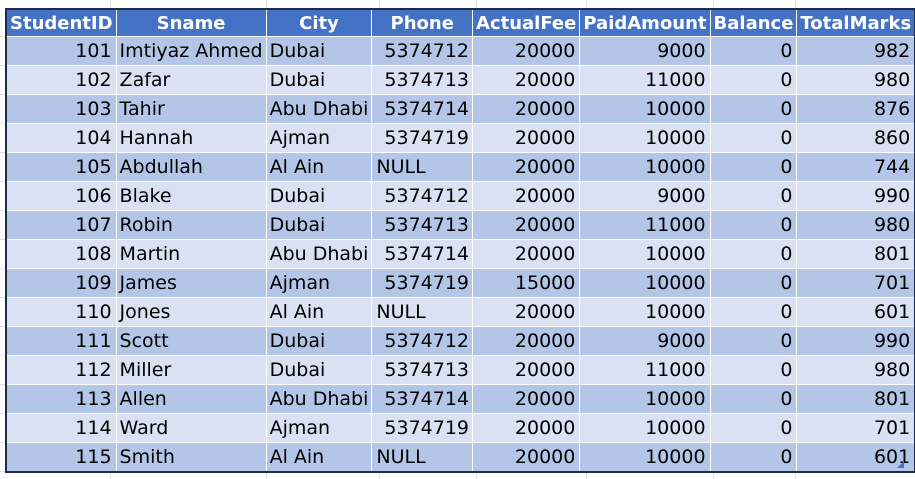 The height and width of the screenshot is (479, 915). I want to click on studentid-cell: 107, so click(61, 225).